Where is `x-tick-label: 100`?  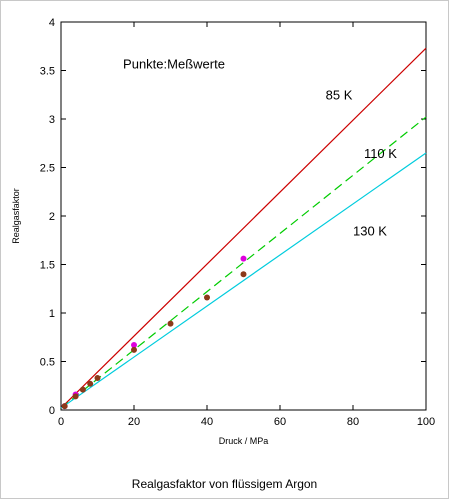 x-tick-label: 100 is located at coordinates (426, 422).